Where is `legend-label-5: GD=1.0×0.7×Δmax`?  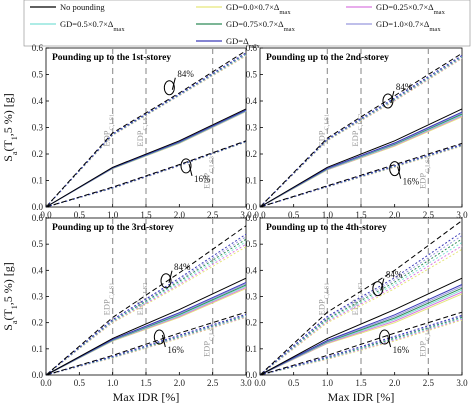
legend-label-5: GD=1.0×0.7×Δmax is located at coordinates (408, 26).